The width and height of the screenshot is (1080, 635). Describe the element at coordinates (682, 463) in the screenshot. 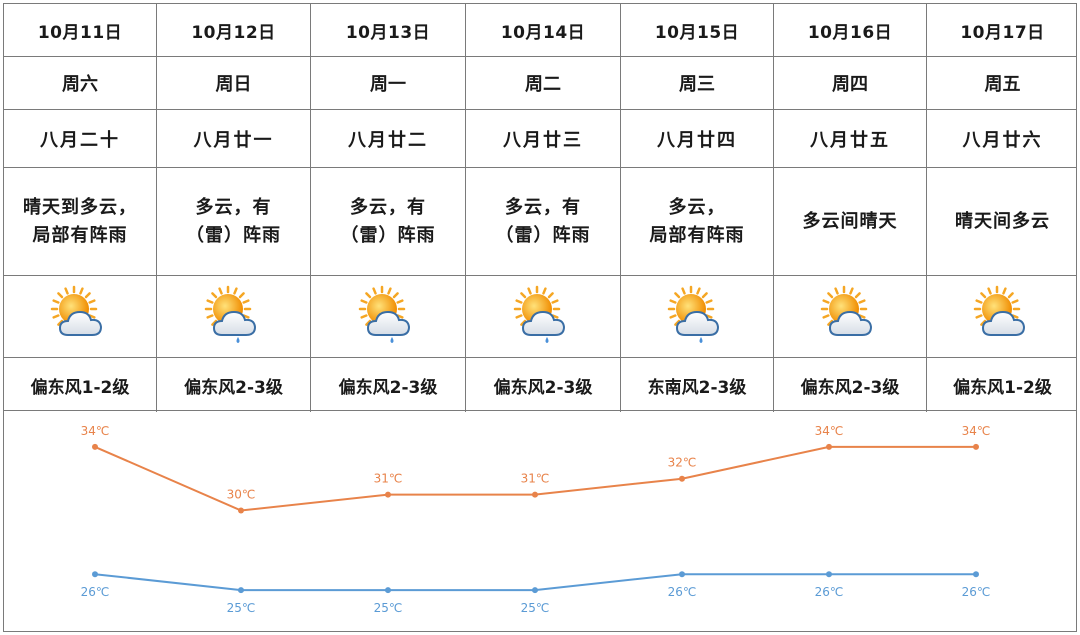

I see `high-temp-label: 32℃` at that location.